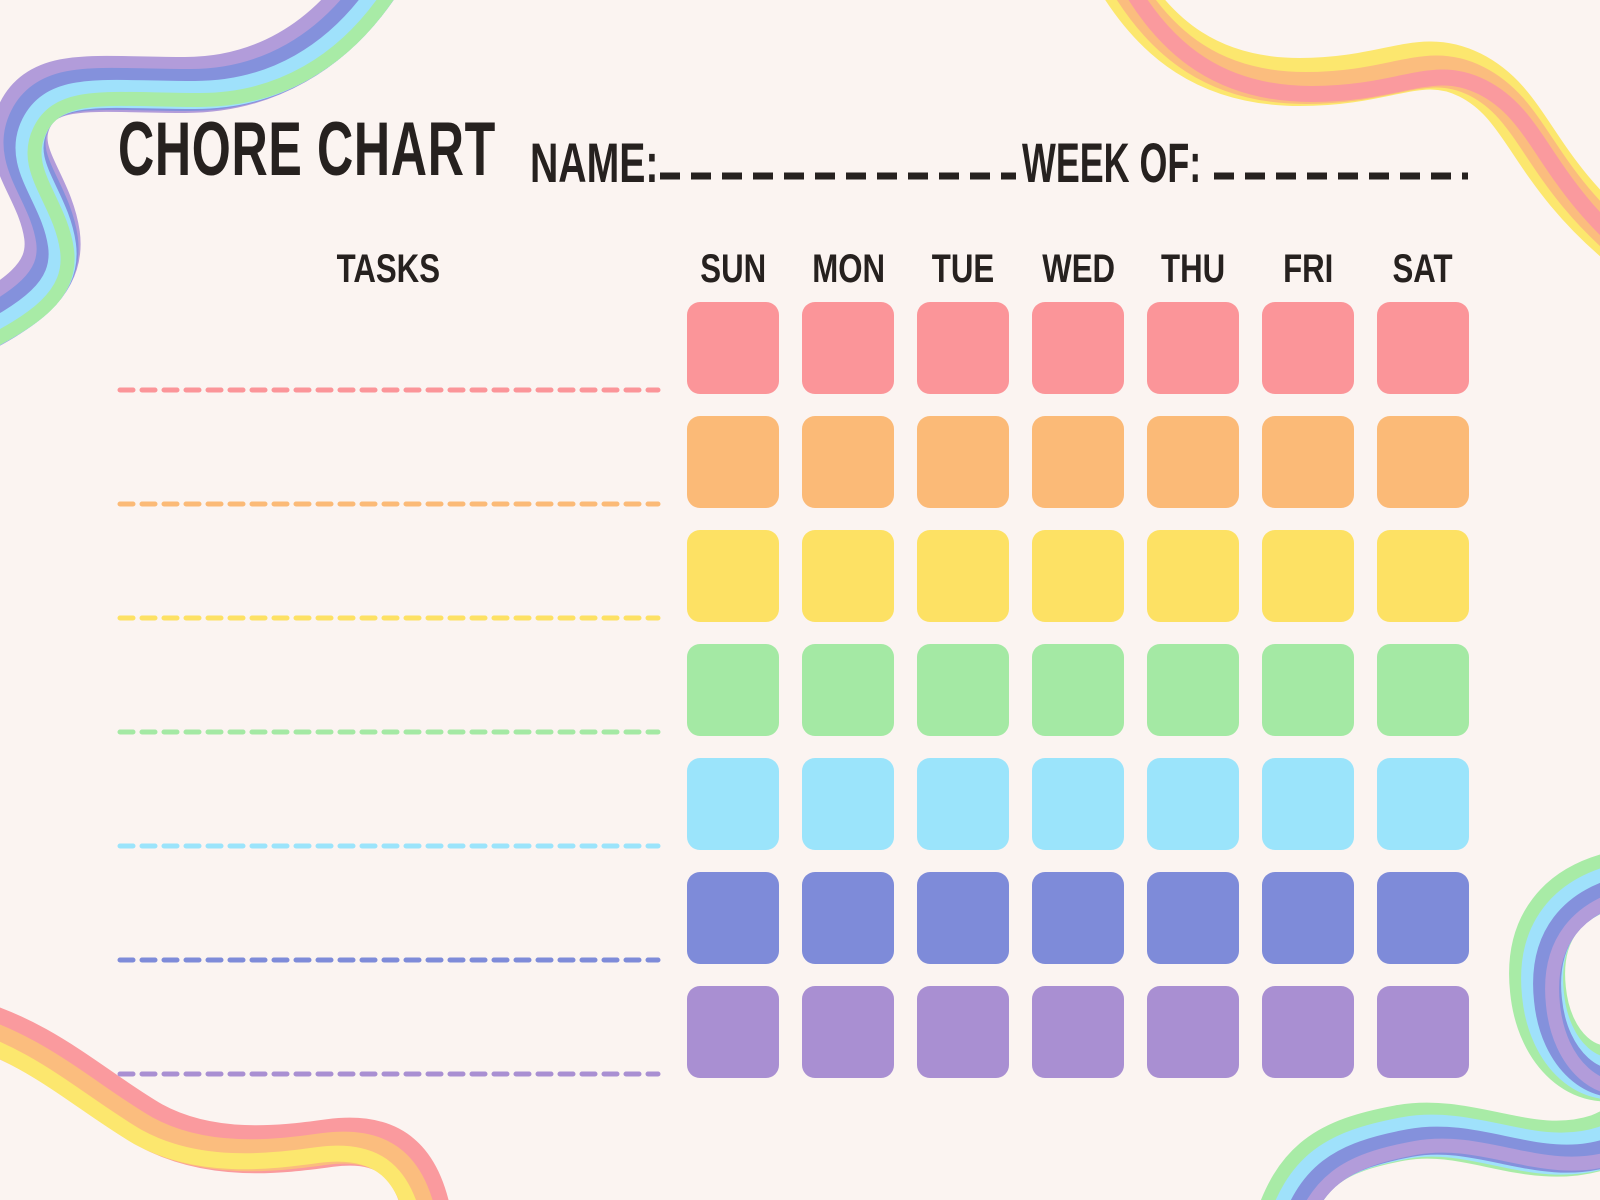  Describe the element at coordinates (963, 348) in the screenshot. I see `chore-cell-pink-tue` at that location.